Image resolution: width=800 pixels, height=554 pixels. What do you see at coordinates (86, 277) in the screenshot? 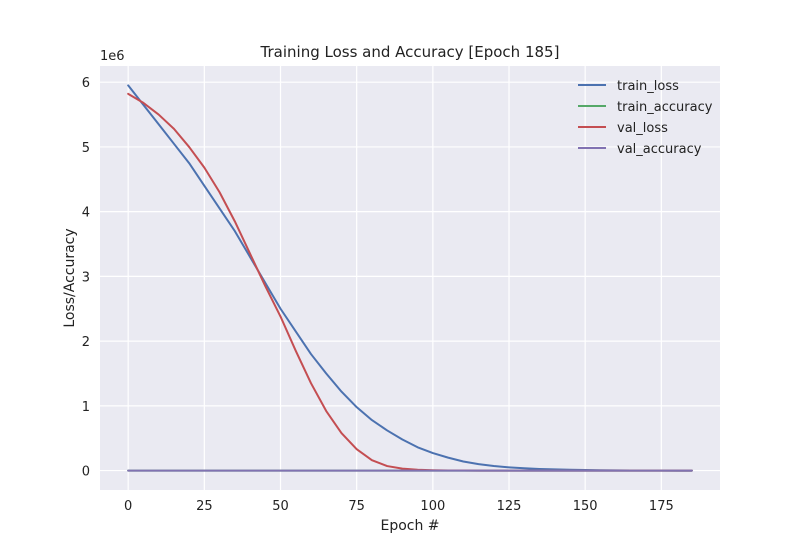
I see `y-tick-label: 3` at bounding box center [86, 277].